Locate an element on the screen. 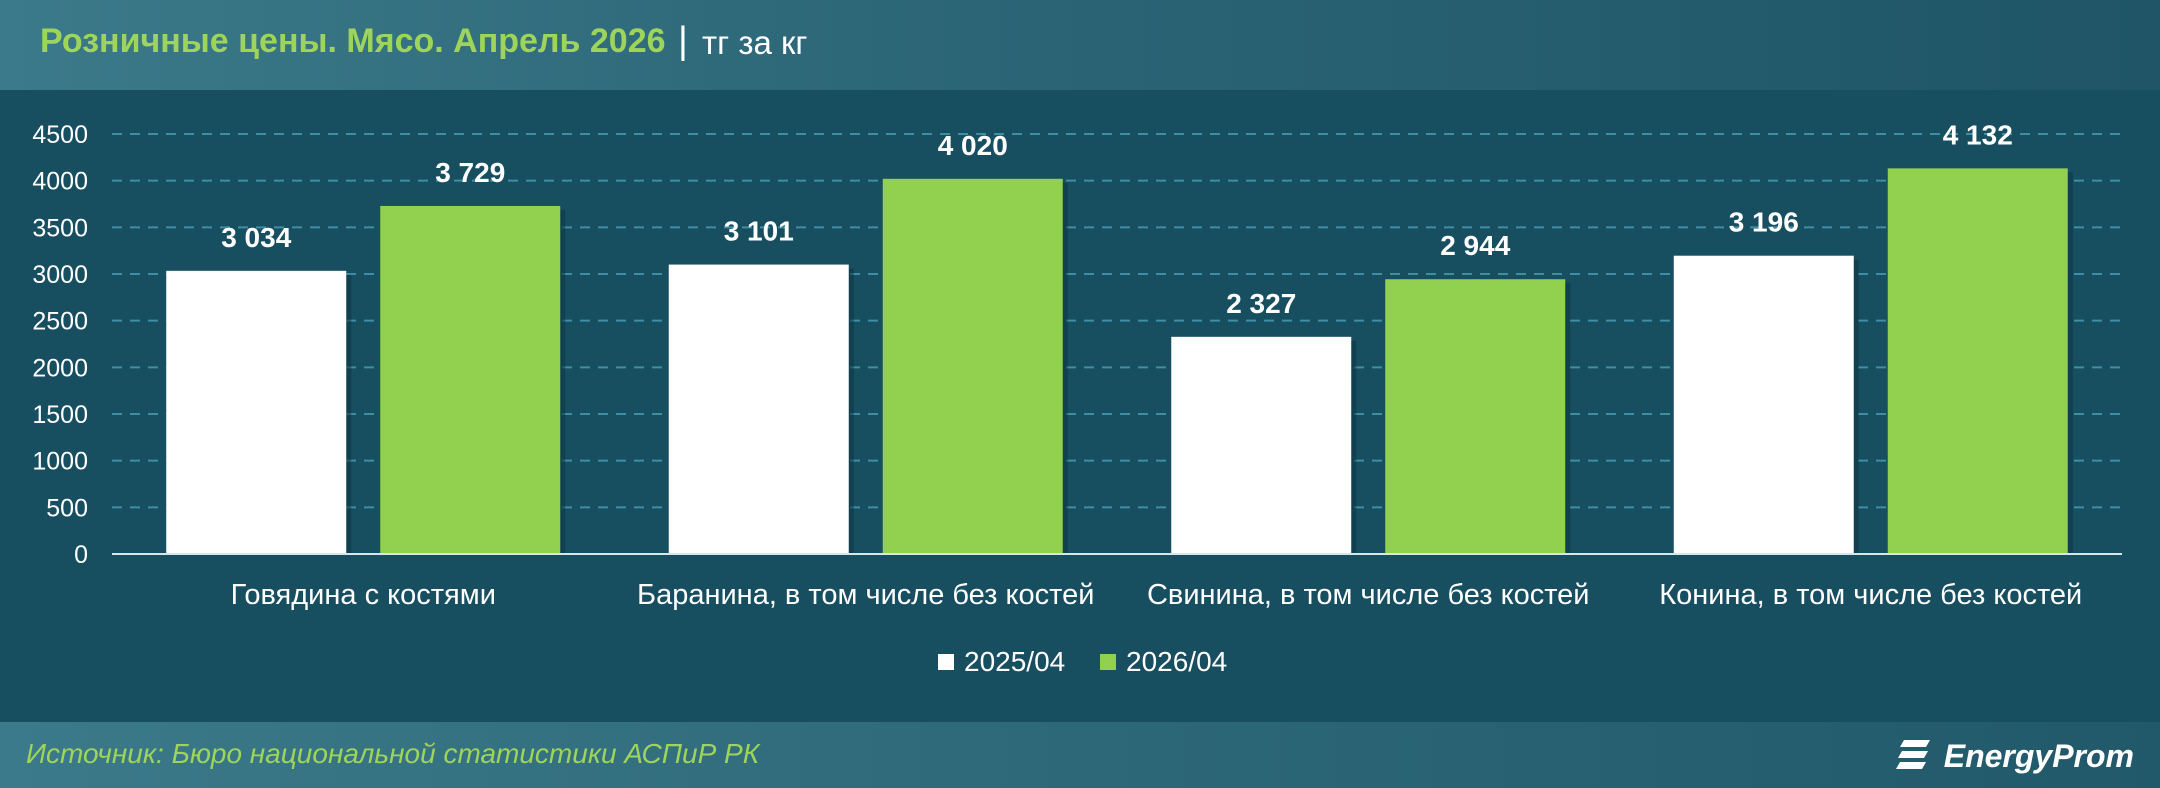  x-category-label: Баранина, в том числе без костей is located at coordinates (865, 595).